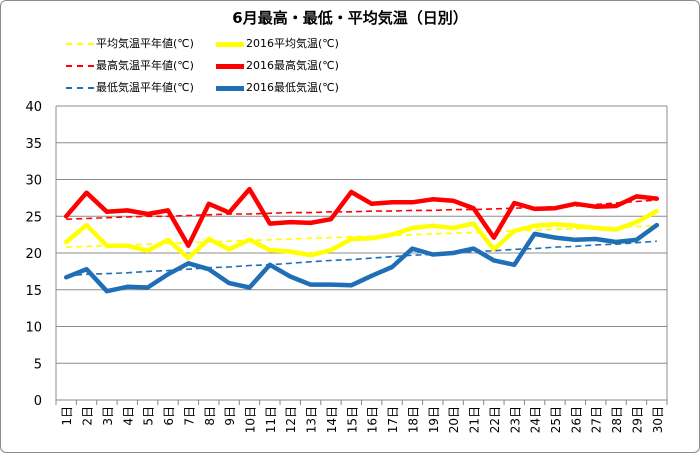 This screenshot has width=700, height=453. I want to click on y-tick-label: 40, so click(33, 107).